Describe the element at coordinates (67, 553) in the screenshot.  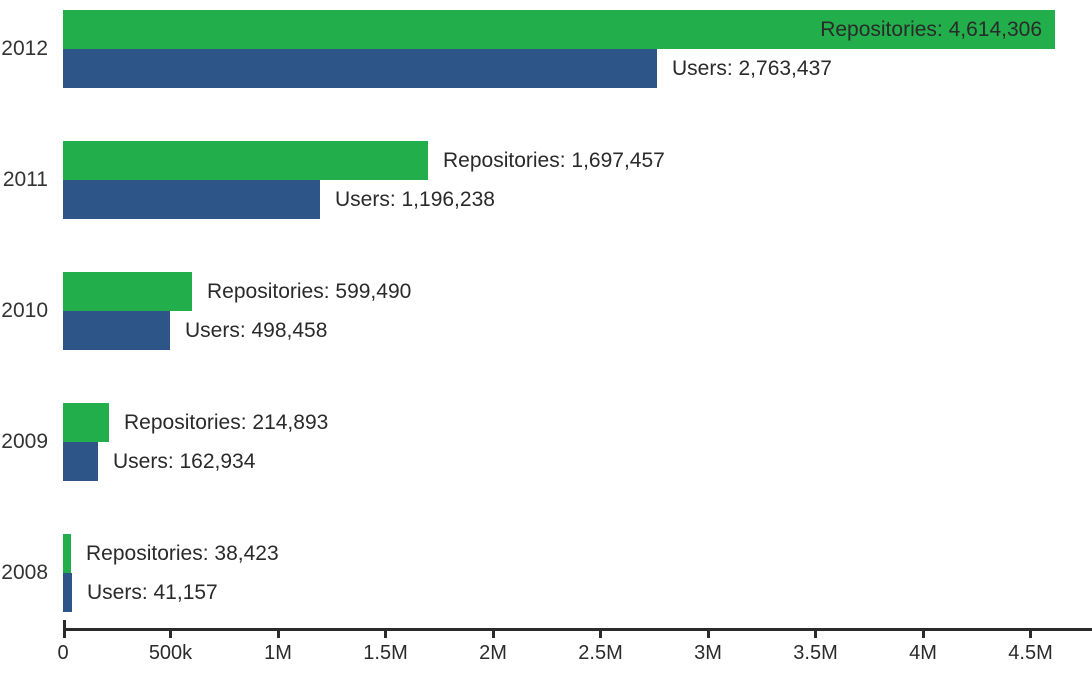
I see `bar-repositories-2008` at that location.